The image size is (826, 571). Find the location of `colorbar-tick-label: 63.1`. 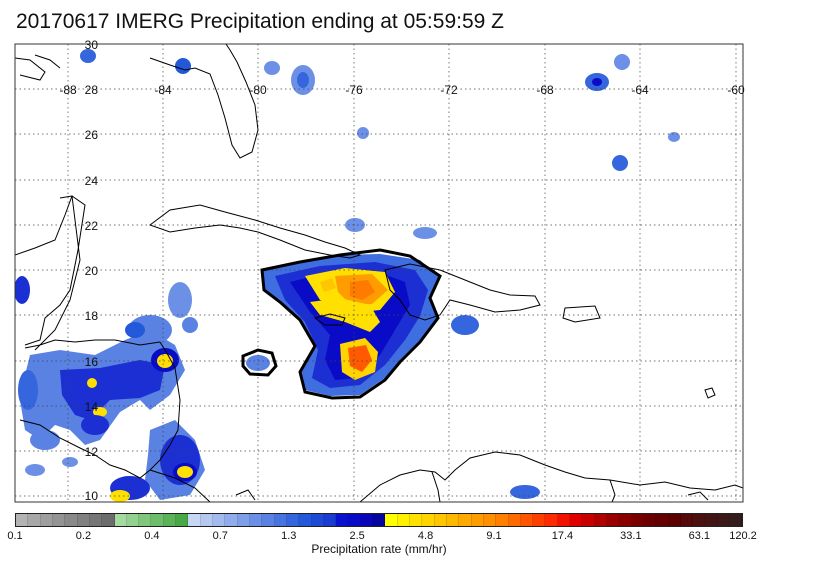

colorbar-tick-label: 63.1 is located at coordinates (699, 536).